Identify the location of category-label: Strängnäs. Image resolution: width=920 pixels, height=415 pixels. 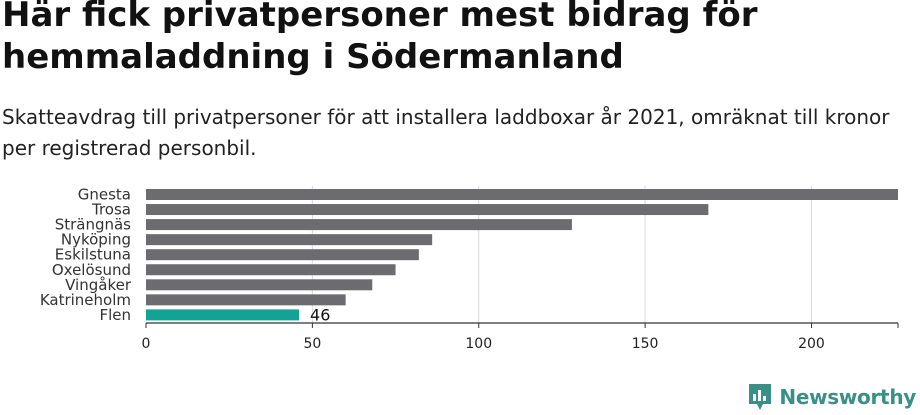
(93, 225).